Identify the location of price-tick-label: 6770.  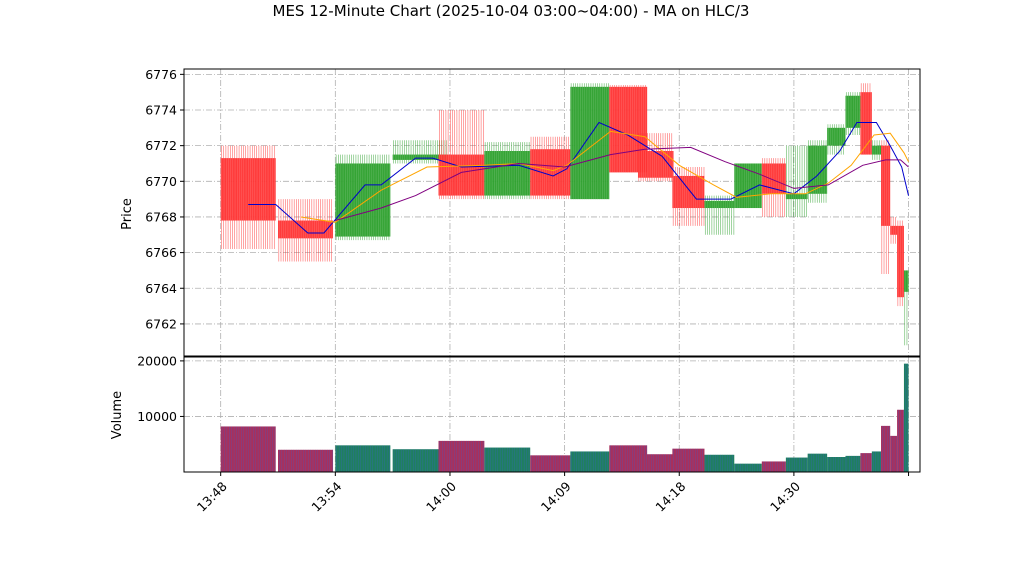
(161, 181).